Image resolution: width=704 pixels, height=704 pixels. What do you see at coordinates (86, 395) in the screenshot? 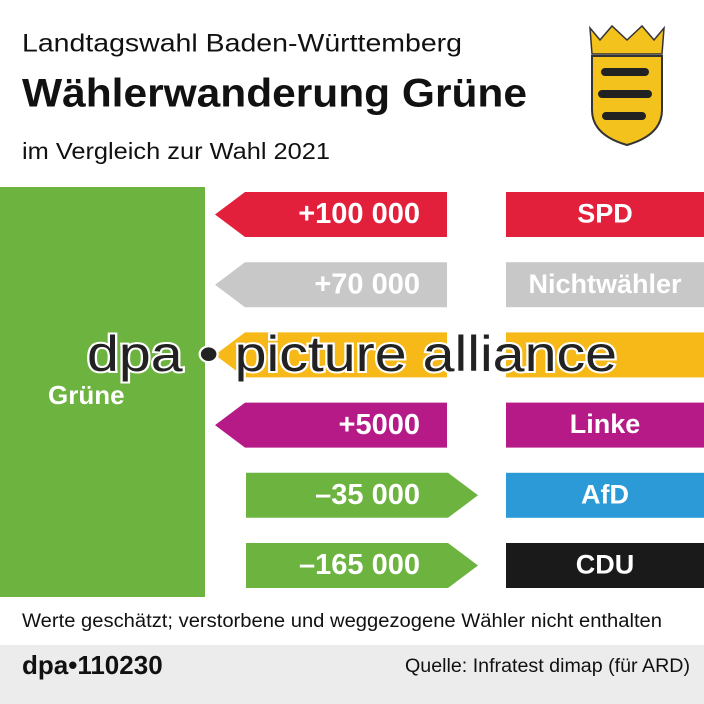
I see `target-label: Grüne` at bounding box center [86, 395].